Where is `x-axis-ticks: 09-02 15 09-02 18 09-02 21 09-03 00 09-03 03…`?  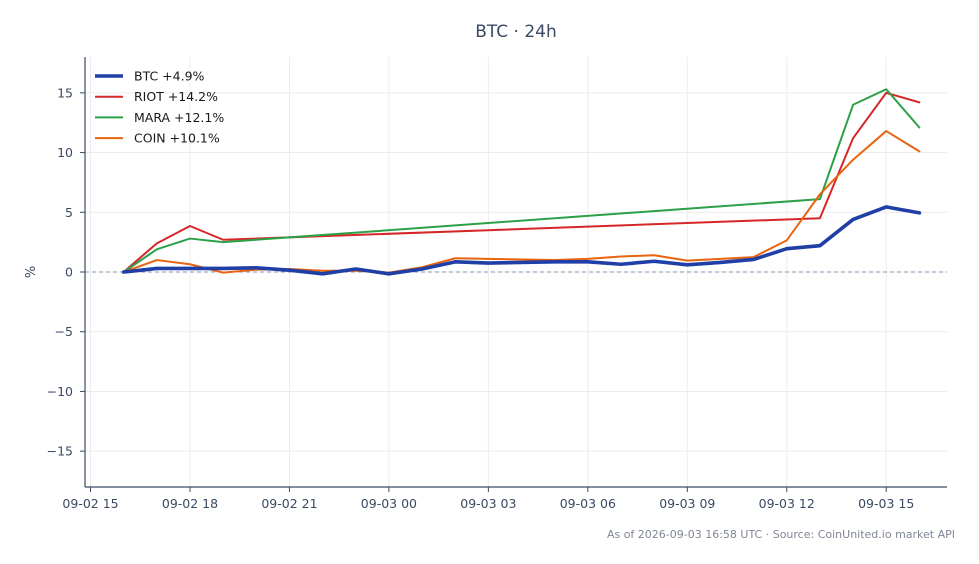 x-axis-ticks: 09-02 15 09-02 18 09-02 21 09-03 00 09-03 03… is located at coordinates (488, 499).